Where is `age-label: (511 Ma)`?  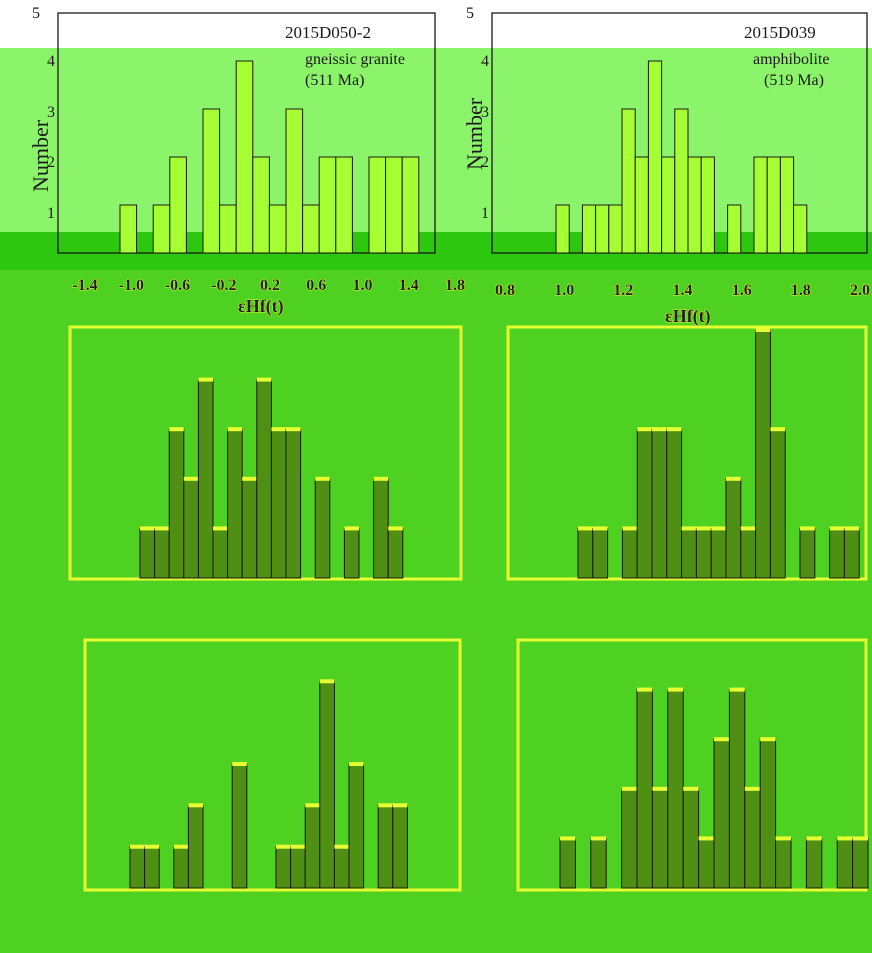 age-label: (511 Ma) is located at coordinates (334, 80).